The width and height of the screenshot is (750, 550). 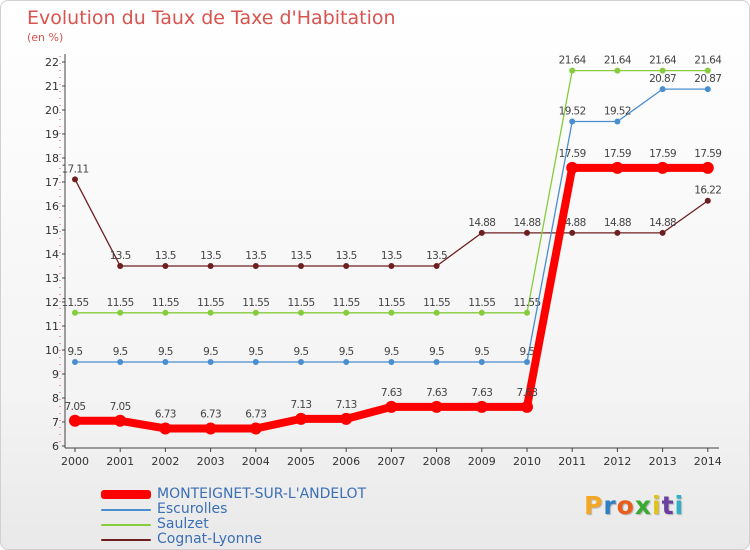 What do you see at coordinates (120, 407) in the screenshot?
I see `data-label-monteignet-sur-l-andelot: 7.05` at bounding box center [120, 407].